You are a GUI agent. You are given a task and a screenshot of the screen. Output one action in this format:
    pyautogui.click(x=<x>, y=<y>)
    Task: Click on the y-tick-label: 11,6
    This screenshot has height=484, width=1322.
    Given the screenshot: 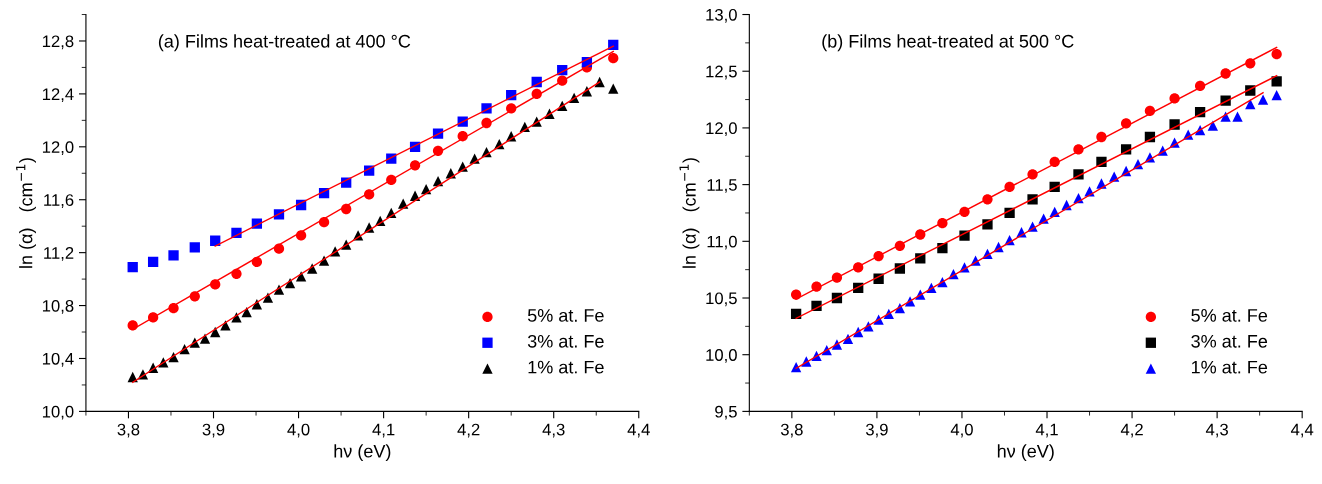 What is the action you would take?
    pyautogui.click(x=59, y=201)
    